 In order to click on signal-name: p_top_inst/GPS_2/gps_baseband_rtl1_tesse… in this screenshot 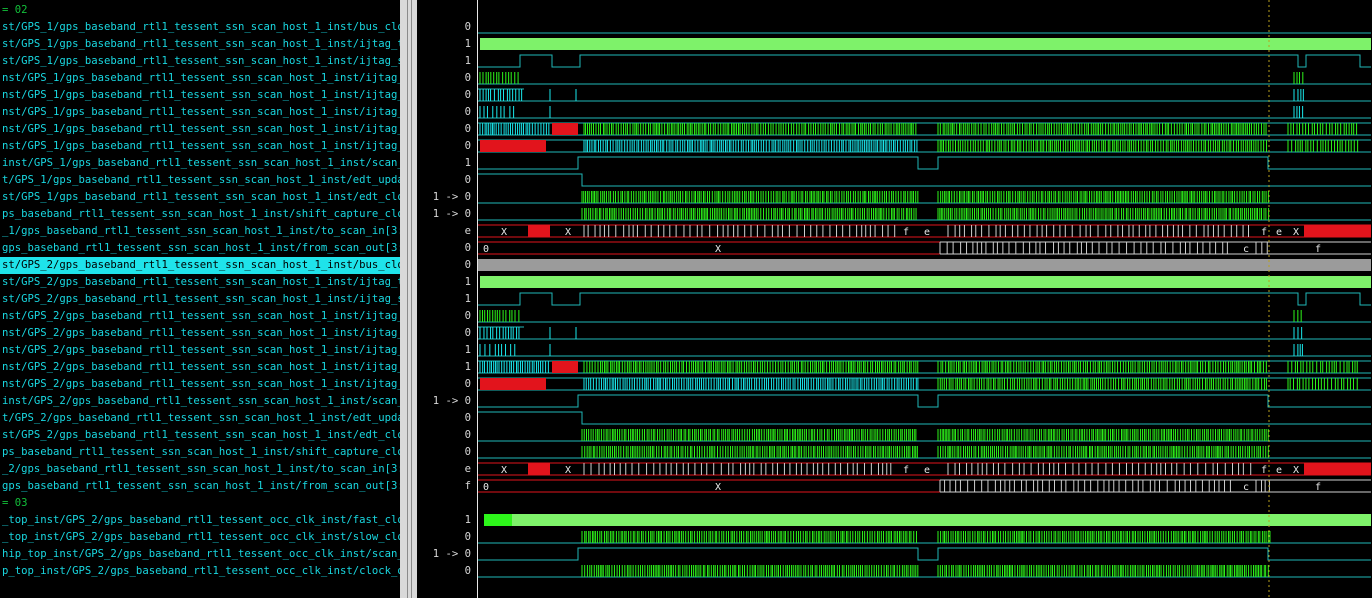, I will do `click(201, 571)`.